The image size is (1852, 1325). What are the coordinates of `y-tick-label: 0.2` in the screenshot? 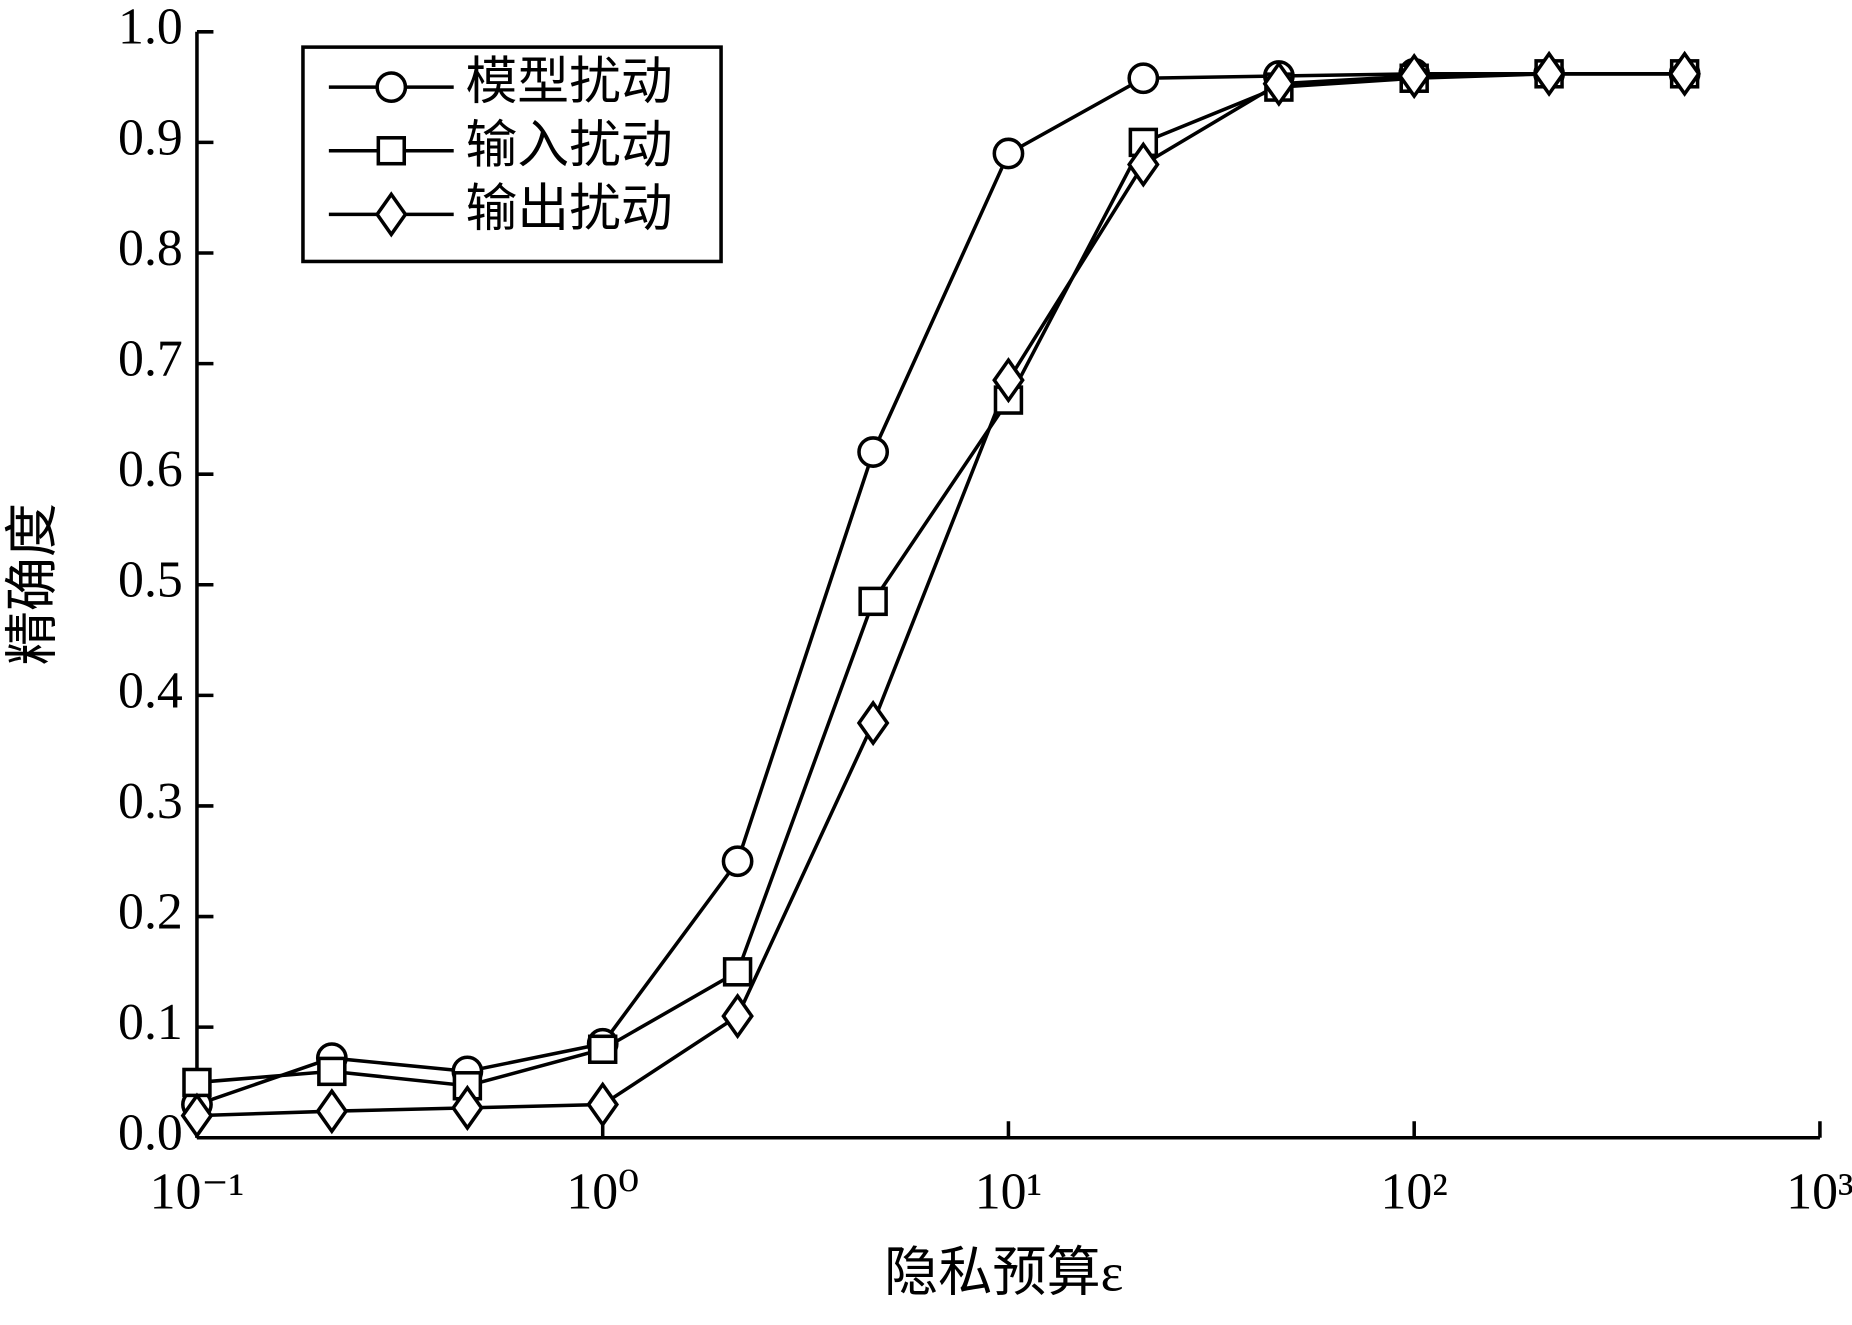 It's located at (150, 911).